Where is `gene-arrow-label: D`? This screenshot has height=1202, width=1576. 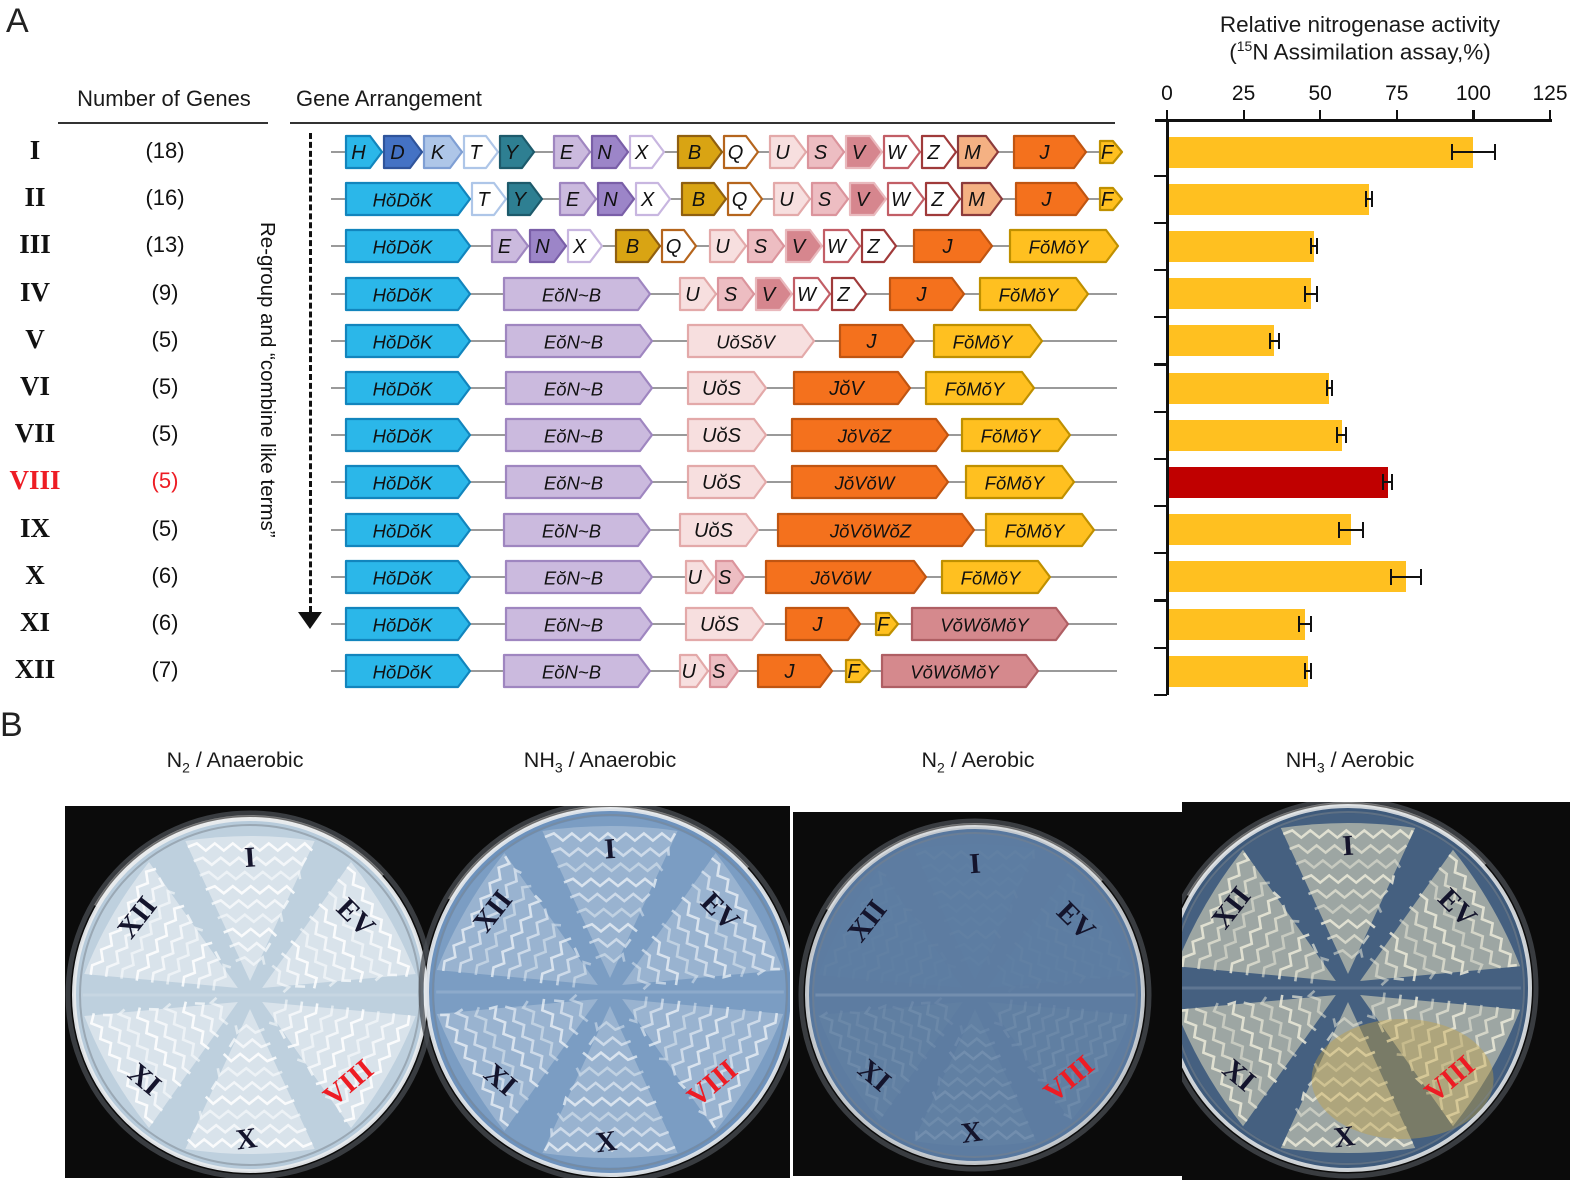 gene-arrow-label: D is located at coordinates (397, 153).